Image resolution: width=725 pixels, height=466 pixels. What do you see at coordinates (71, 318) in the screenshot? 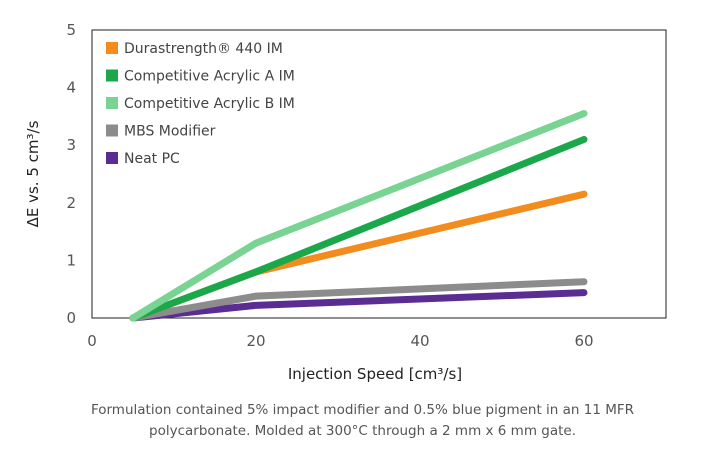
I see `y-tick-label: 0` at bounding box center [71, 318].